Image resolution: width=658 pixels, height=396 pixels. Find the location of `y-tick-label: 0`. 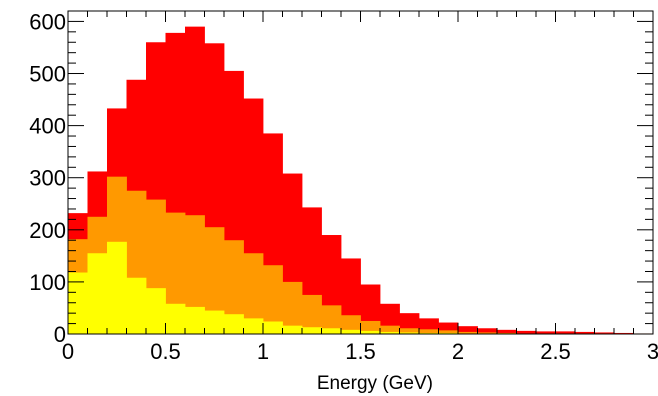

y-tick-label: 0 is located at coordinates (60, 334).